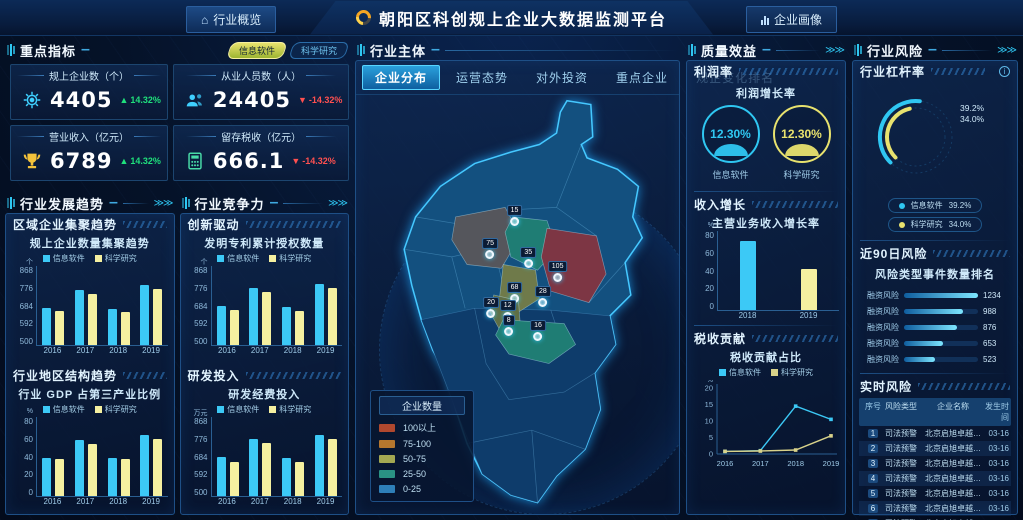 The image size is (1023, 520). What do you see at coordinates (778, 271) in the screenshot?
I see `plot-area` at bounding box center [778, 271].